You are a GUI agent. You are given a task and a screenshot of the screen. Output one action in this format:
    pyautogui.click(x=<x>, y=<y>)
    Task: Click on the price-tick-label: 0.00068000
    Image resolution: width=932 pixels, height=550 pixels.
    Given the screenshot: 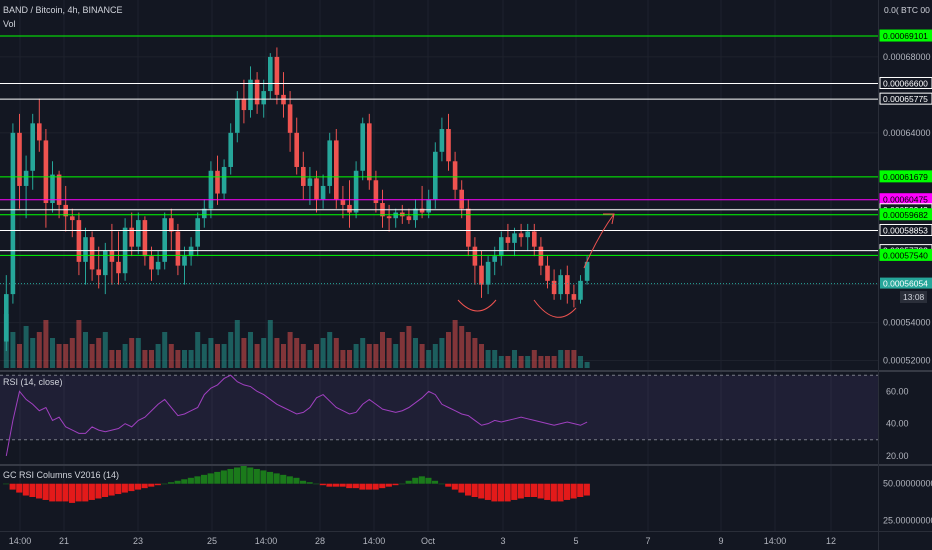 What is the action you would take?
    pyautogui.click(x=907, y=57)
    